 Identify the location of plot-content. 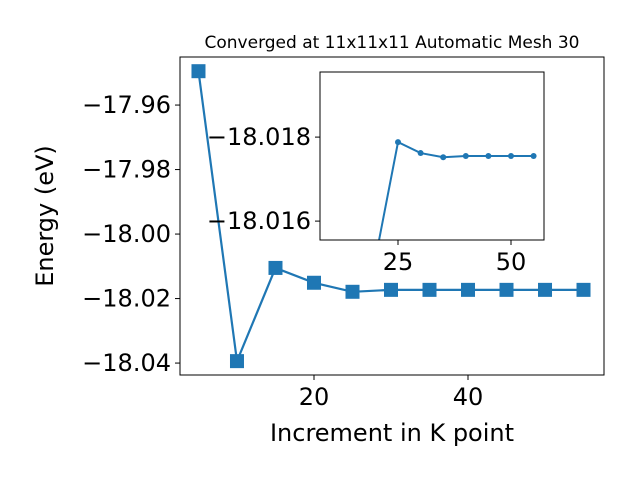
(457, 189).